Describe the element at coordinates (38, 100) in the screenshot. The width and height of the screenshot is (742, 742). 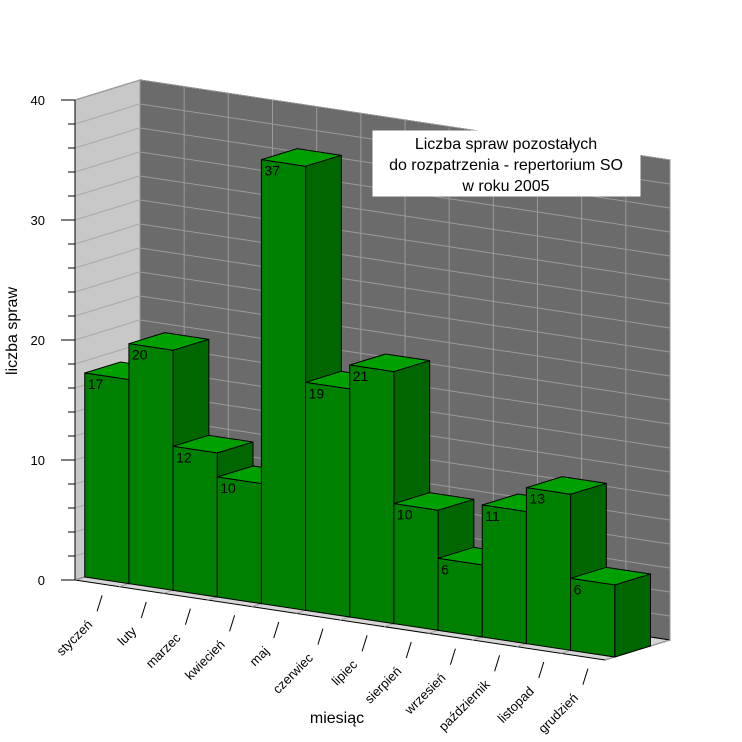
I see `y-tick-label: 40` at that location.